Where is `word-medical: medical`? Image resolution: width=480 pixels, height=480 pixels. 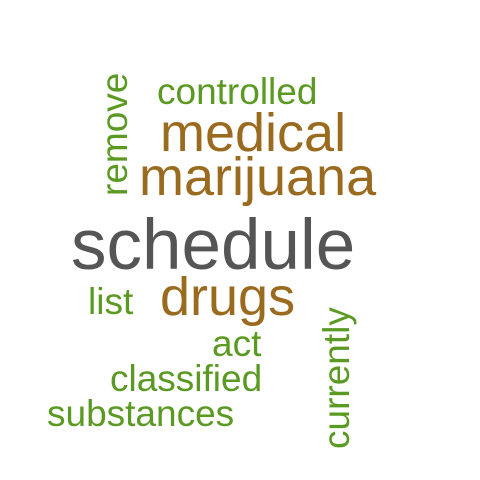
word-medical: medical is located at coordinates (253, 133).